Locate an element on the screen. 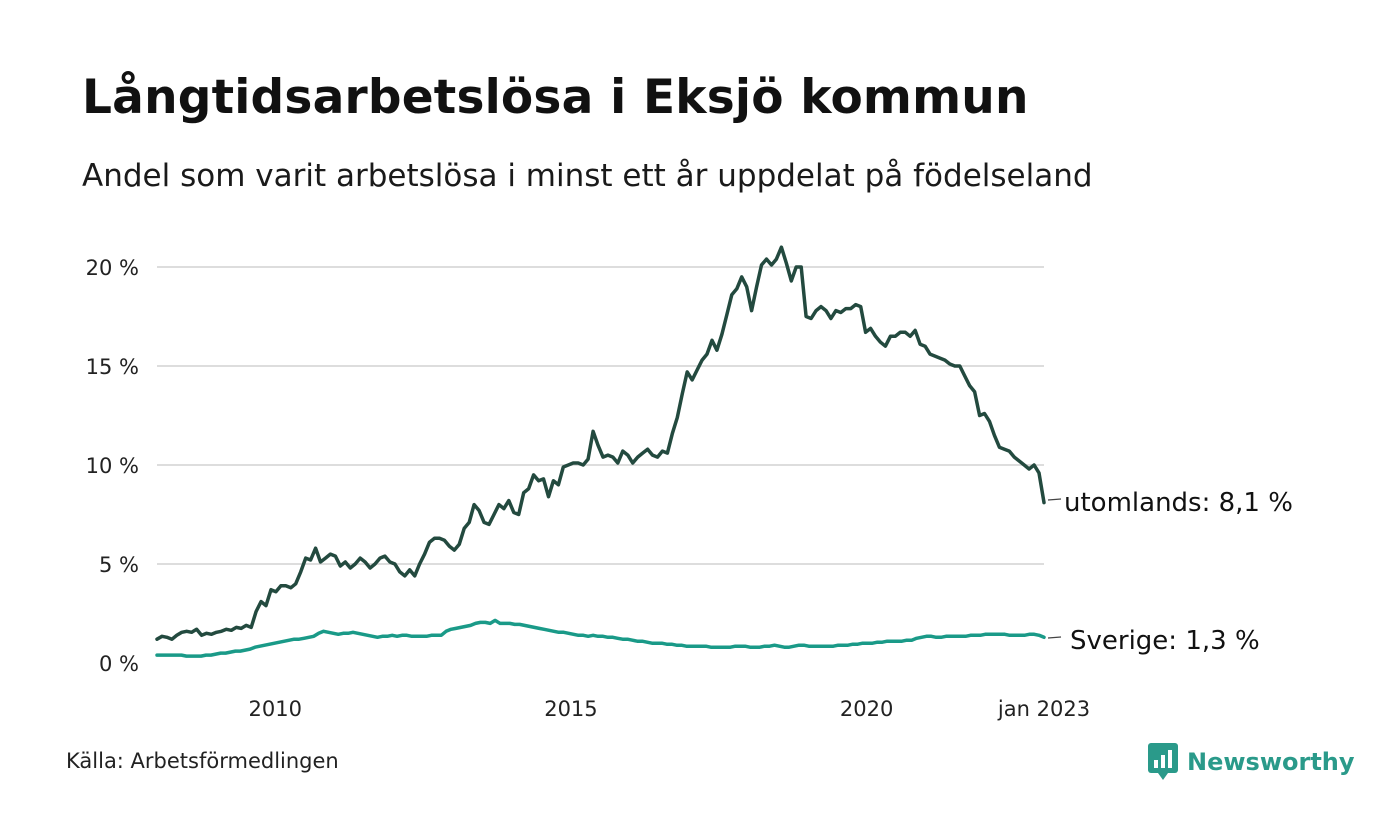 Image resolution: width=1400 pixels, height=840 pixels. y-tick-label: 20 % is located at coordinates (112, 268).